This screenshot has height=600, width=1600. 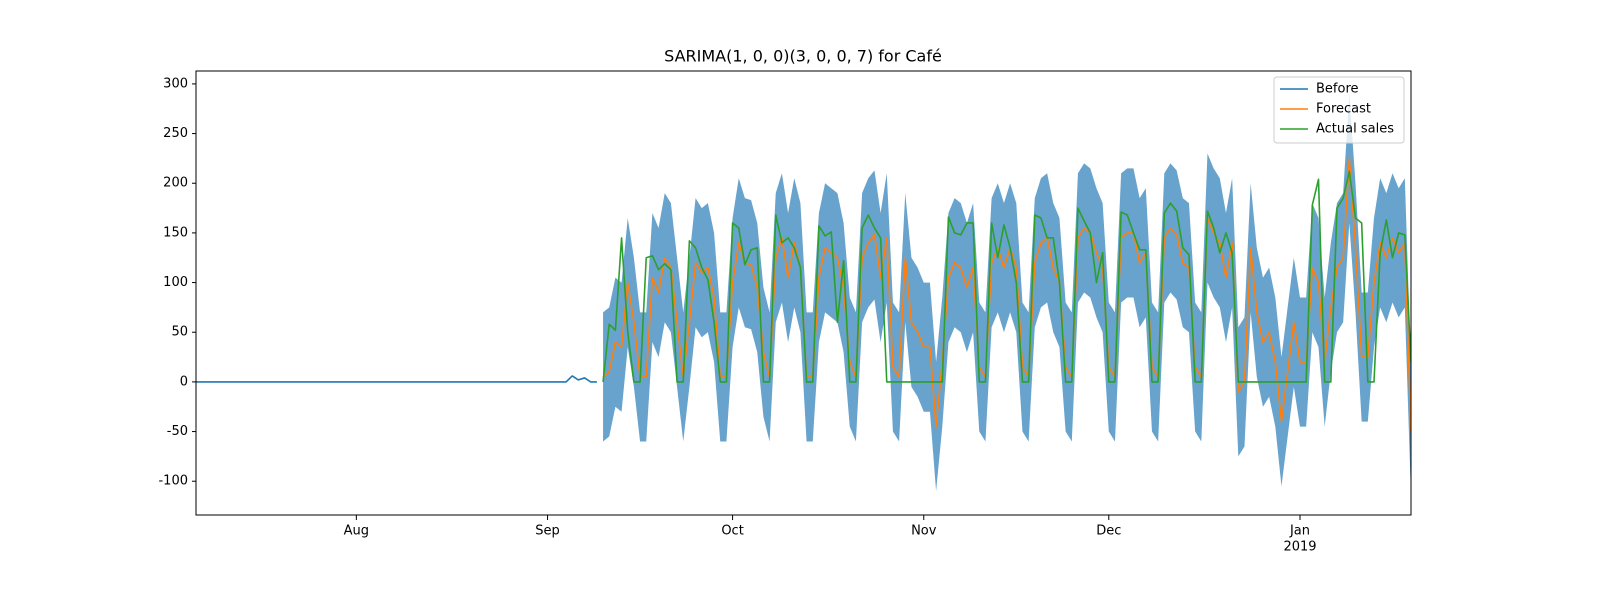 I want to click on y-tick-label: 100, so click(x=175, y=282).